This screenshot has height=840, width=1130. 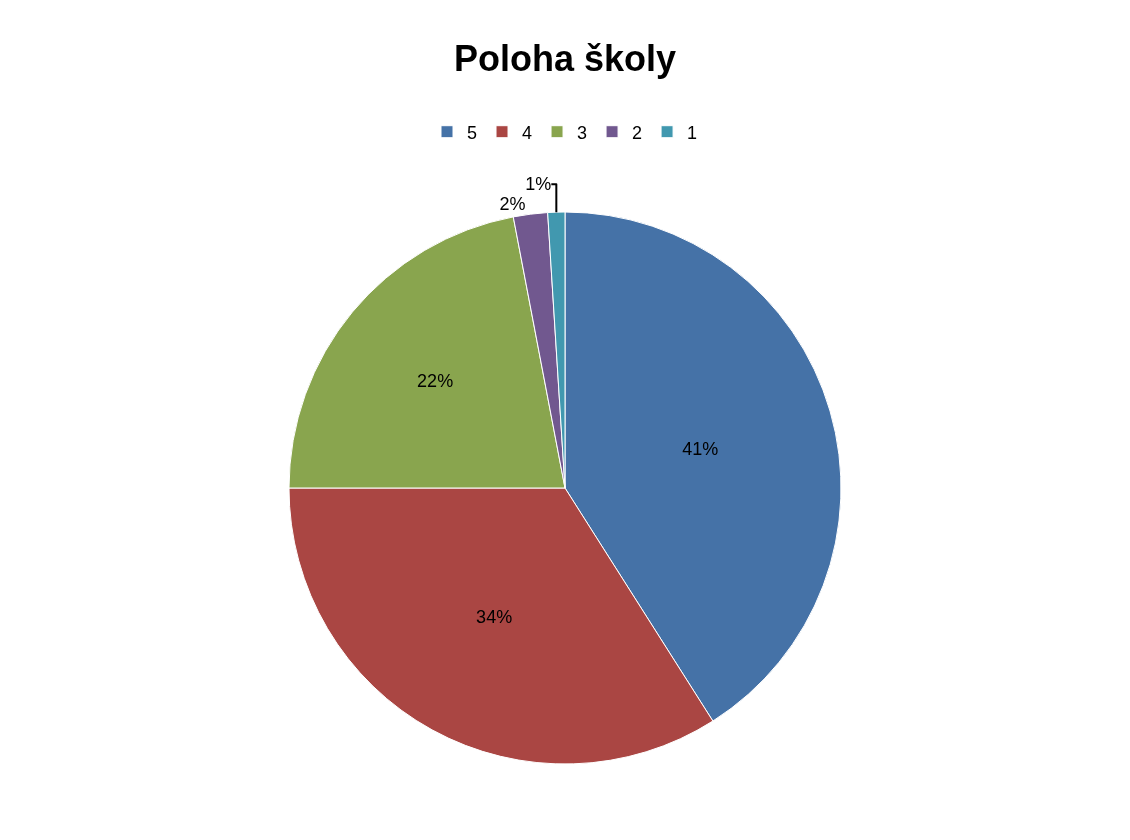 I want to click on legend-label: 1, so click(x=692, y=132).